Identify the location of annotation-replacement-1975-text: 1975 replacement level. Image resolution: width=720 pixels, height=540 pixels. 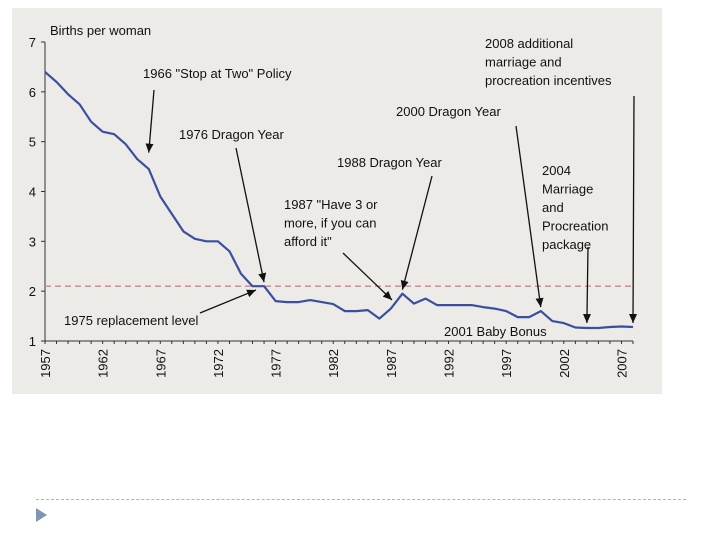
(131, 320).